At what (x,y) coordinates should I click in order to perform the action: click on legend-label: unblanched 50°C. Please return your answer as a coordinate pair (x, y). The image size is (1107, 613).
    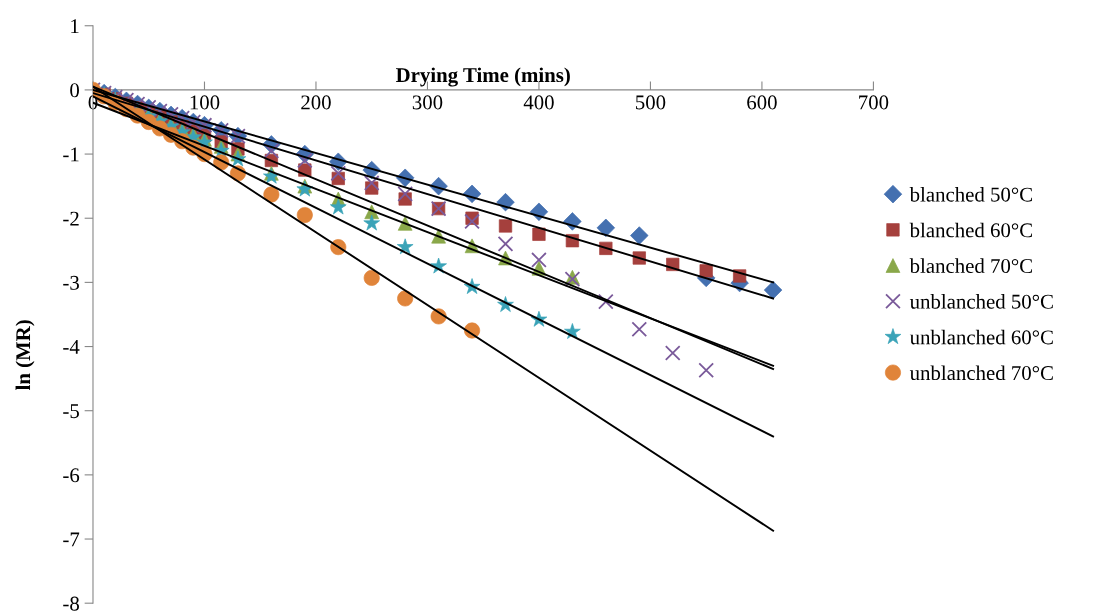
    Looking at the image, I should click on (981, 301).